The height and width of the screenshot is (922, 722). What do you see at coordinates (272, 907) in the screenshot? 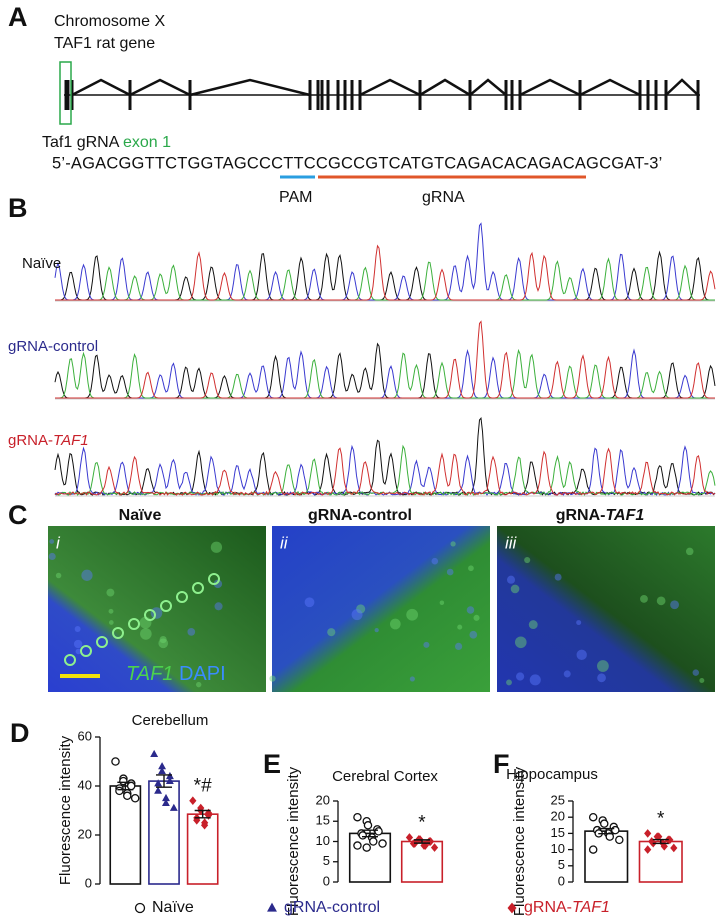
I see `legend-marker` at bounding box center [272, 907].